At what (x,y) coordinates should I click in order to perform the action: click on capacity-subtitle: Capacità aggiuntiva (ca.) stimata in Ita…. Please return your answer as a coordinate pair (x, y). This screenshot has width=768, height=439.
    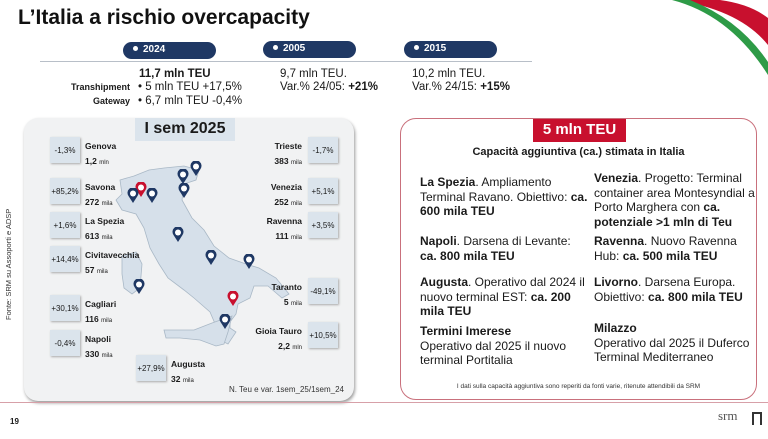
    Looking at the image, I should click on (578, 152).